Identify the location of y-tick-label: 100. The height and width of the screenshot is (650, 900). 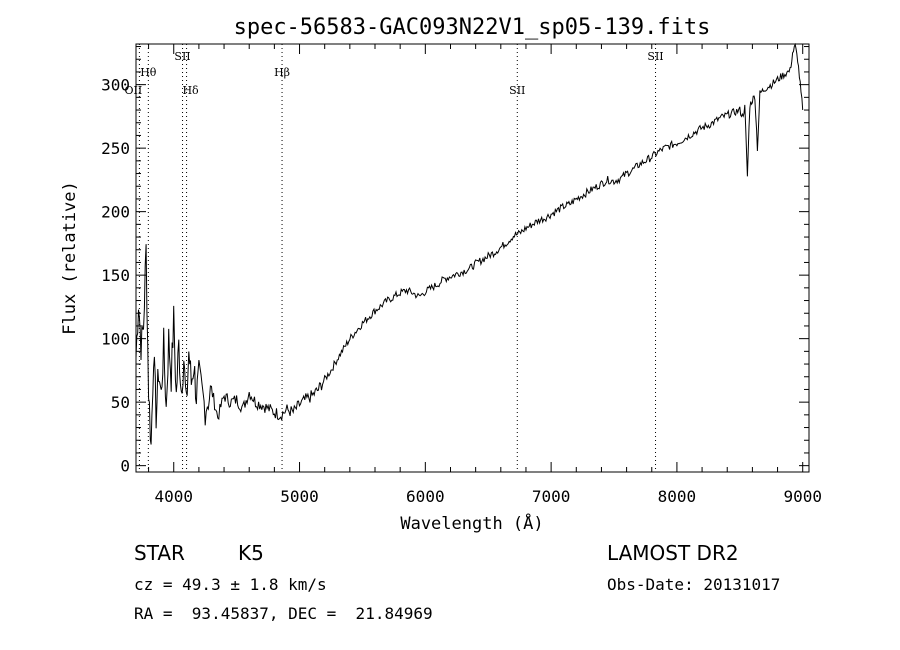
(115, 339).